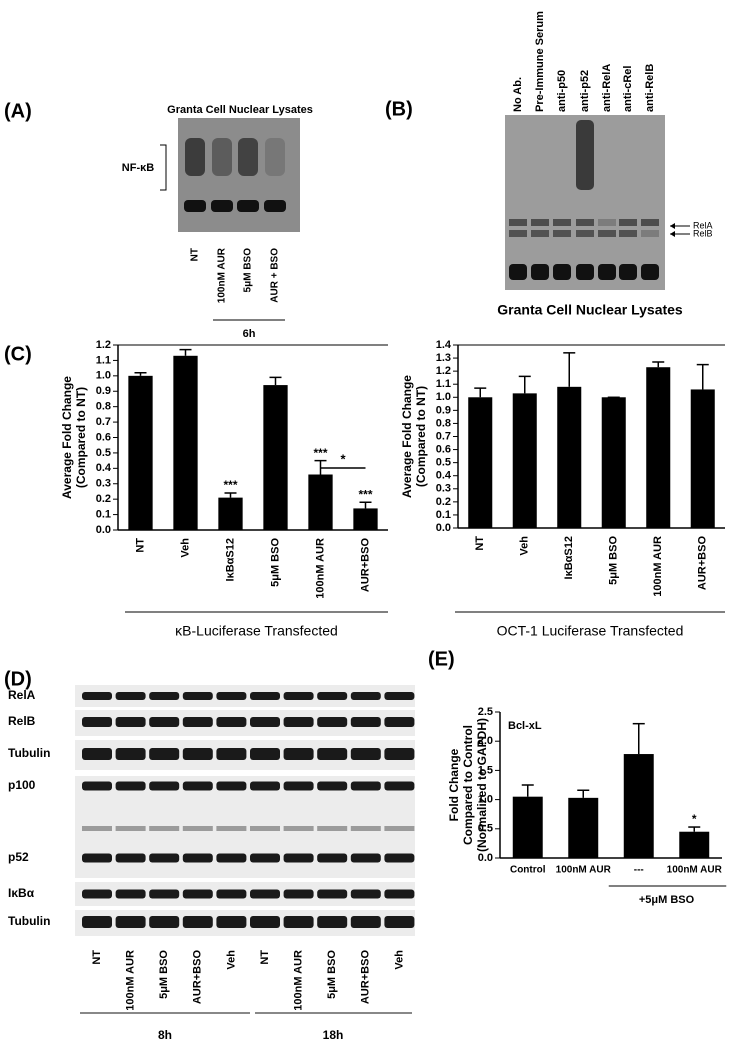 The width and height of the screenshot is (737, 1055). Describe the element at coordinates (441, 659) in the screenshot. I see `panel-label: (E)` at that location.